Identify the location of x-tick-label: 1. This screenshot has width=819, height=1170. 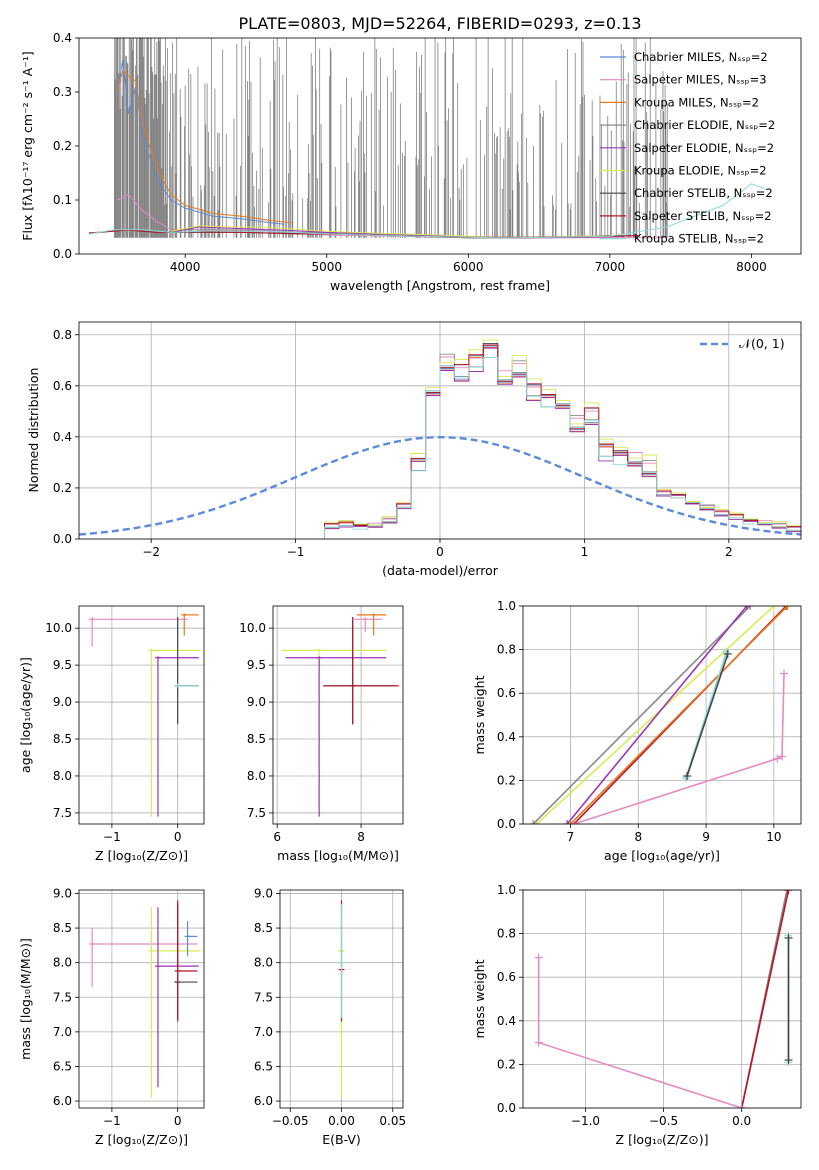
(585, 552).